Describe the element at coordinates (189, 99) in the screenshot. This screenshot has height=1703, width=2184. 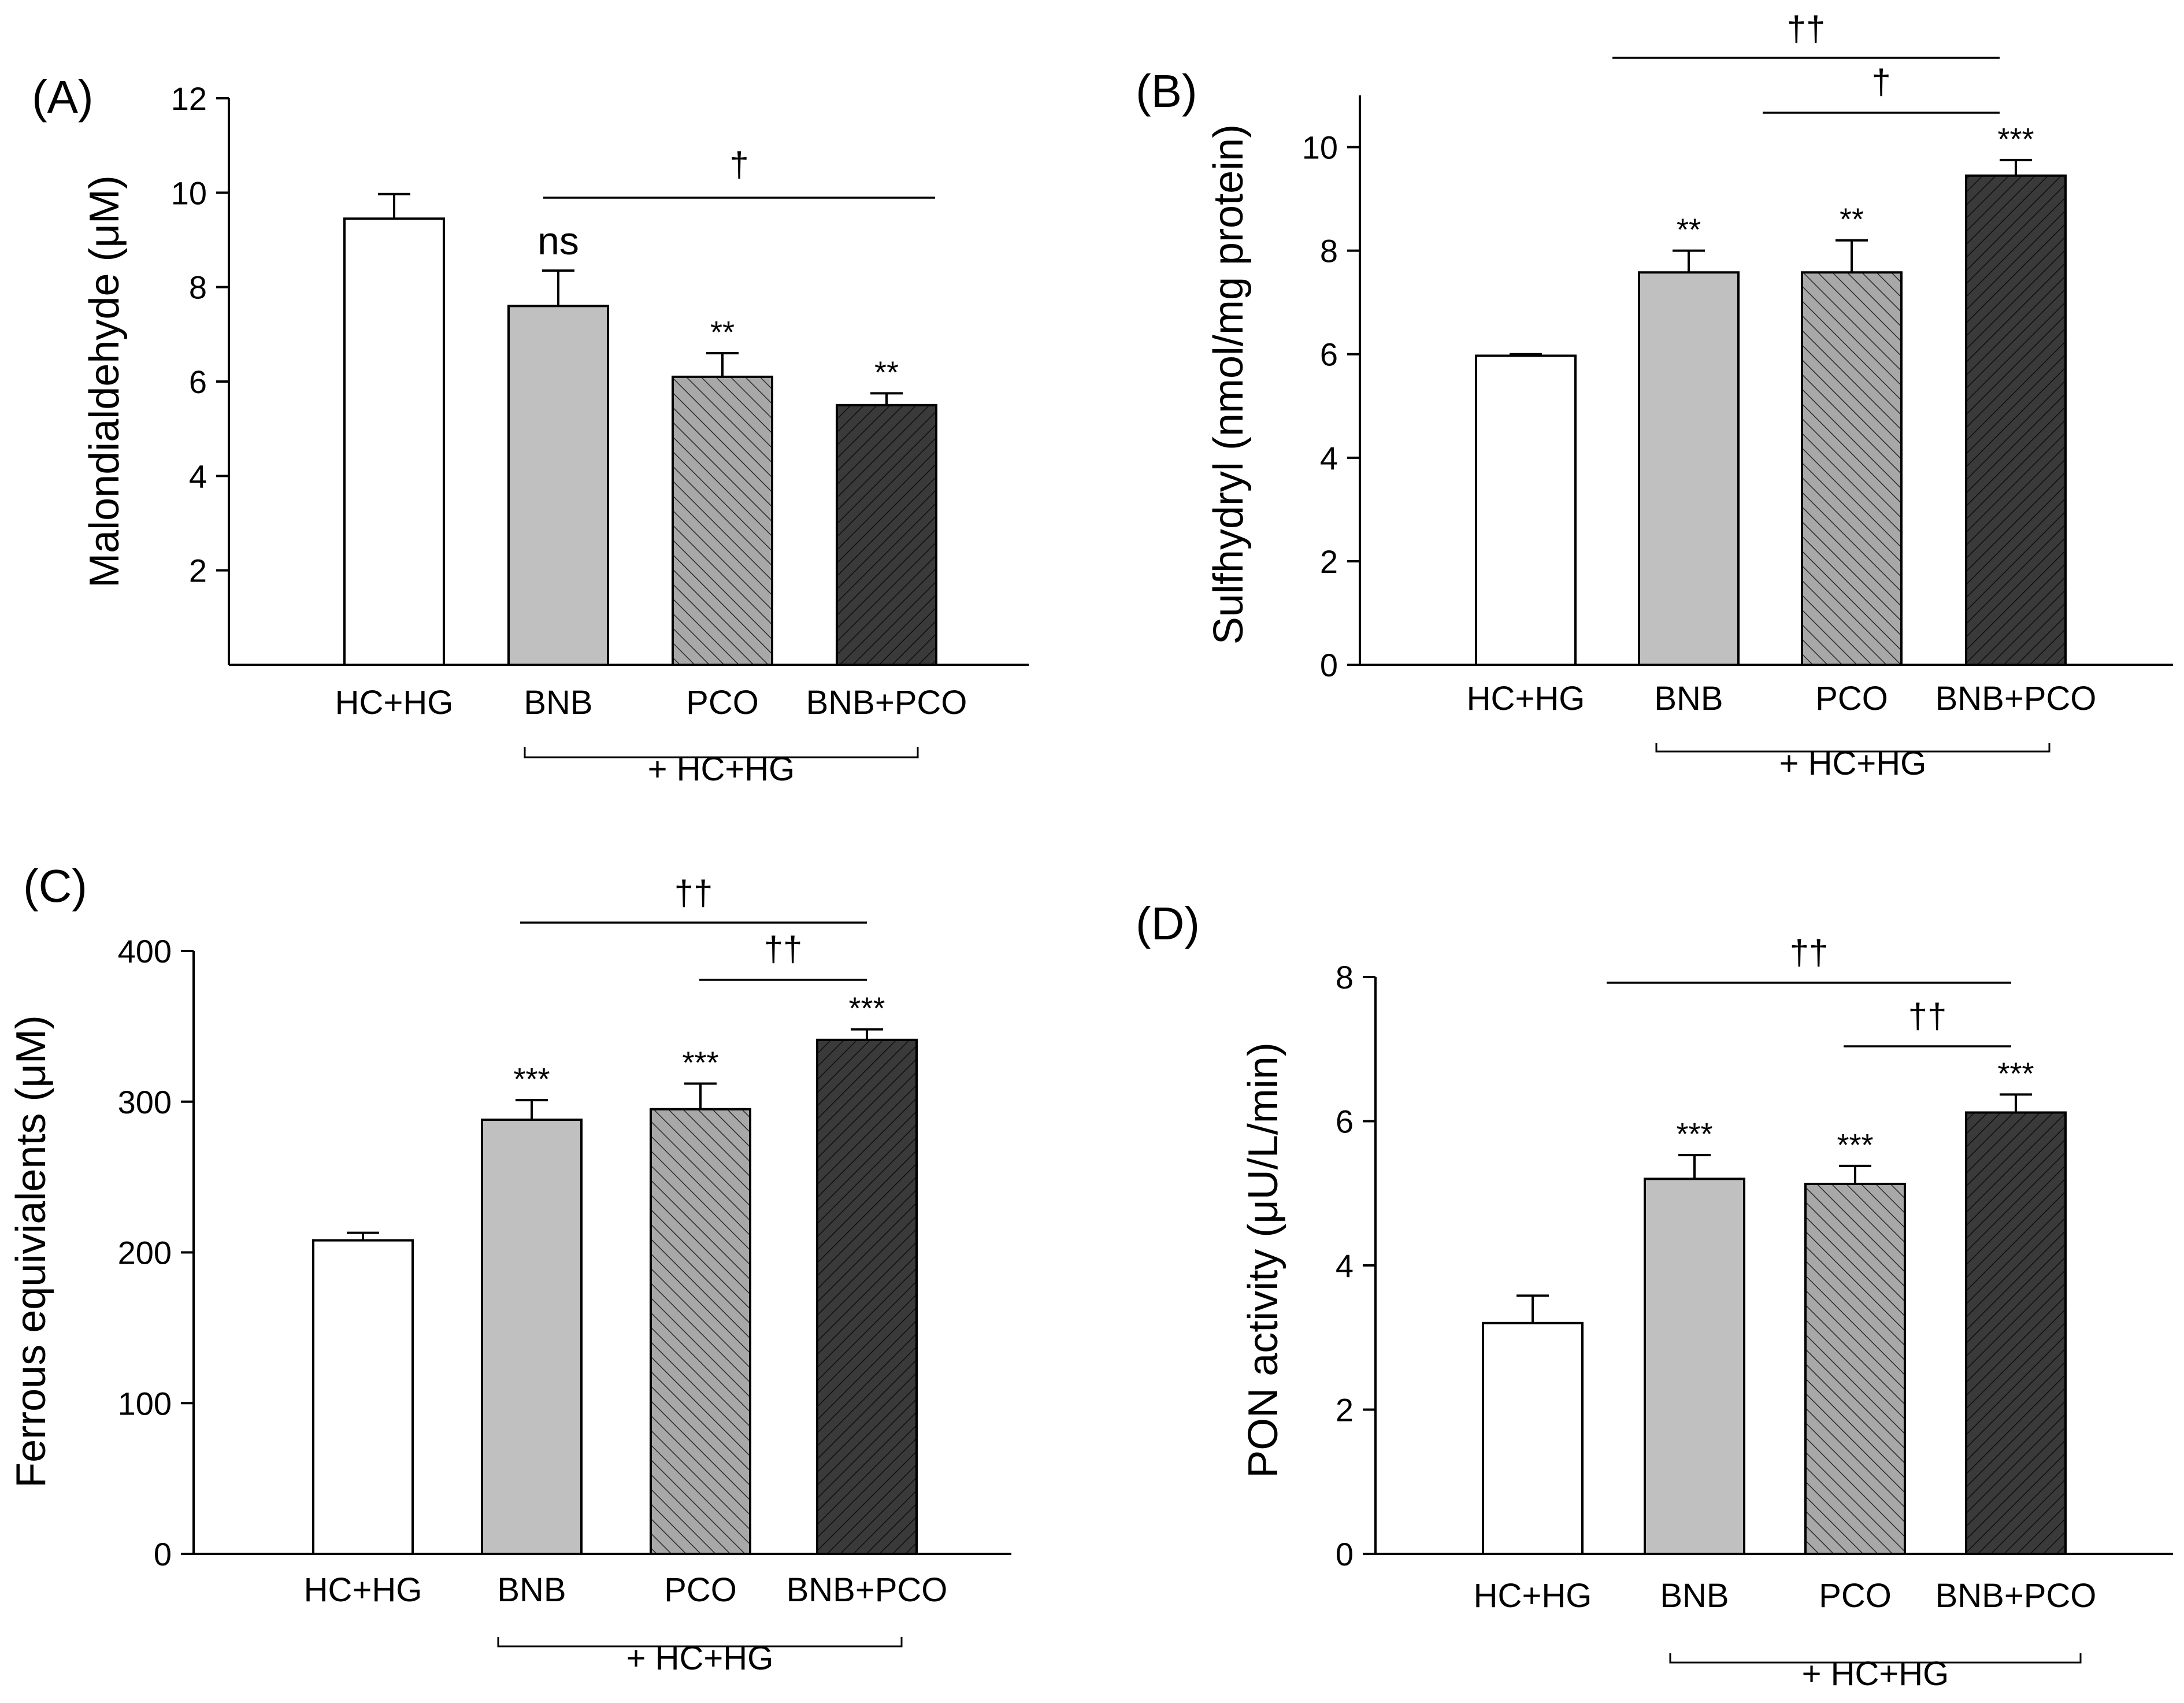
I see `y-tick-label: 12` at that location.